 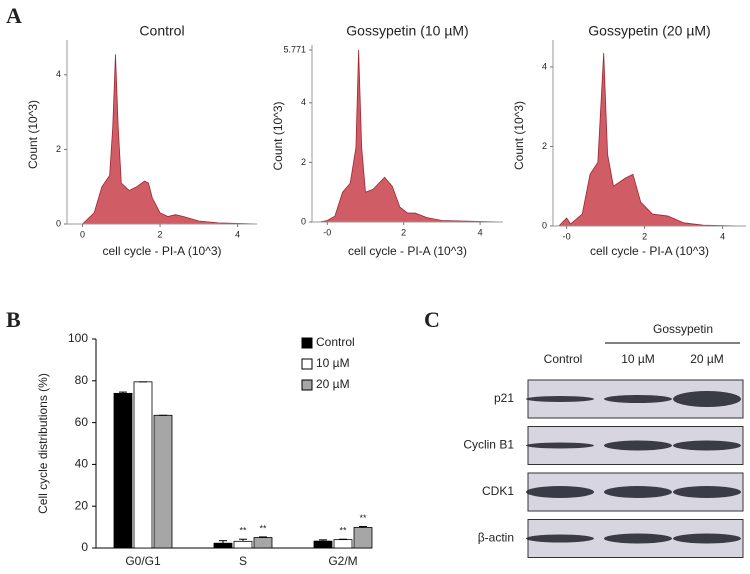 I want to click on panel-label: A, so click(x=14, y=15).